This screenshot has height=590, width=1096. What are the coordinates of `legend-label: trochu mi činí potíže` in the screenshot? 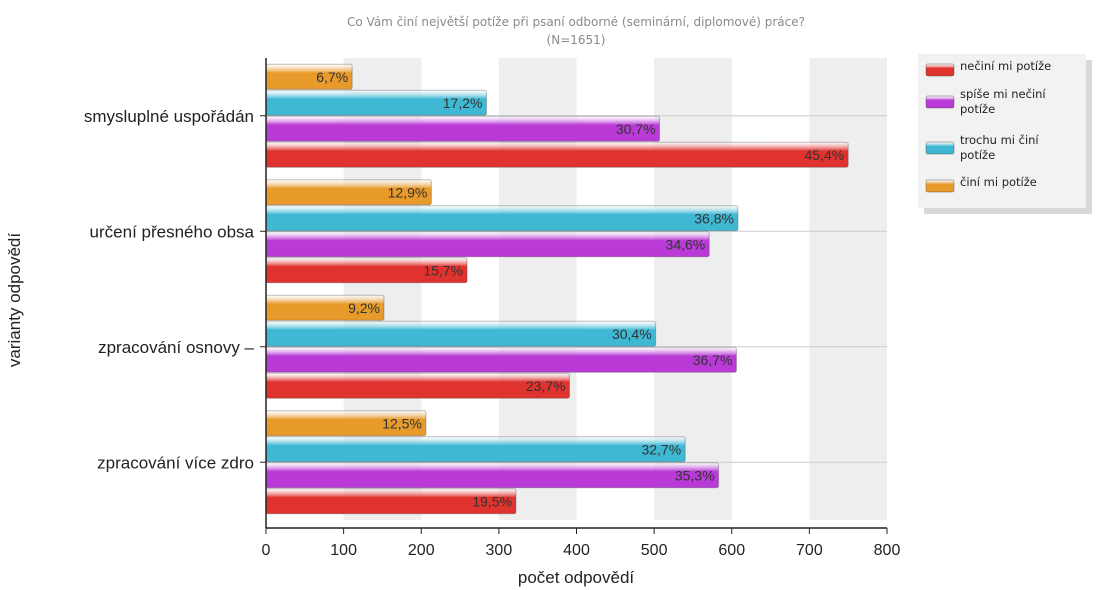 It's located at (999, 147).